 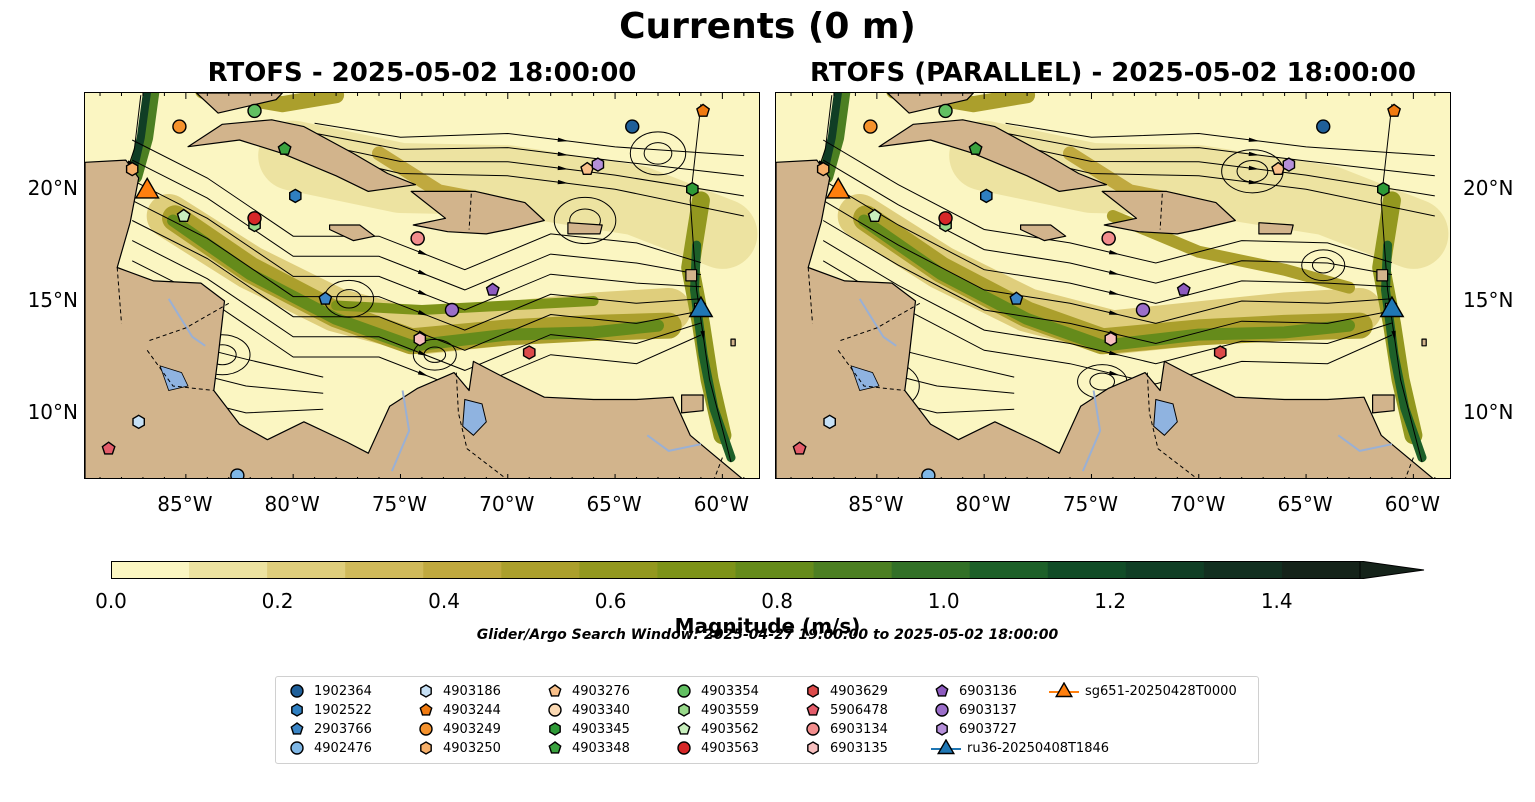 I want to click on longitude-tick-label: 60°W, so click(x=1412, y=504).